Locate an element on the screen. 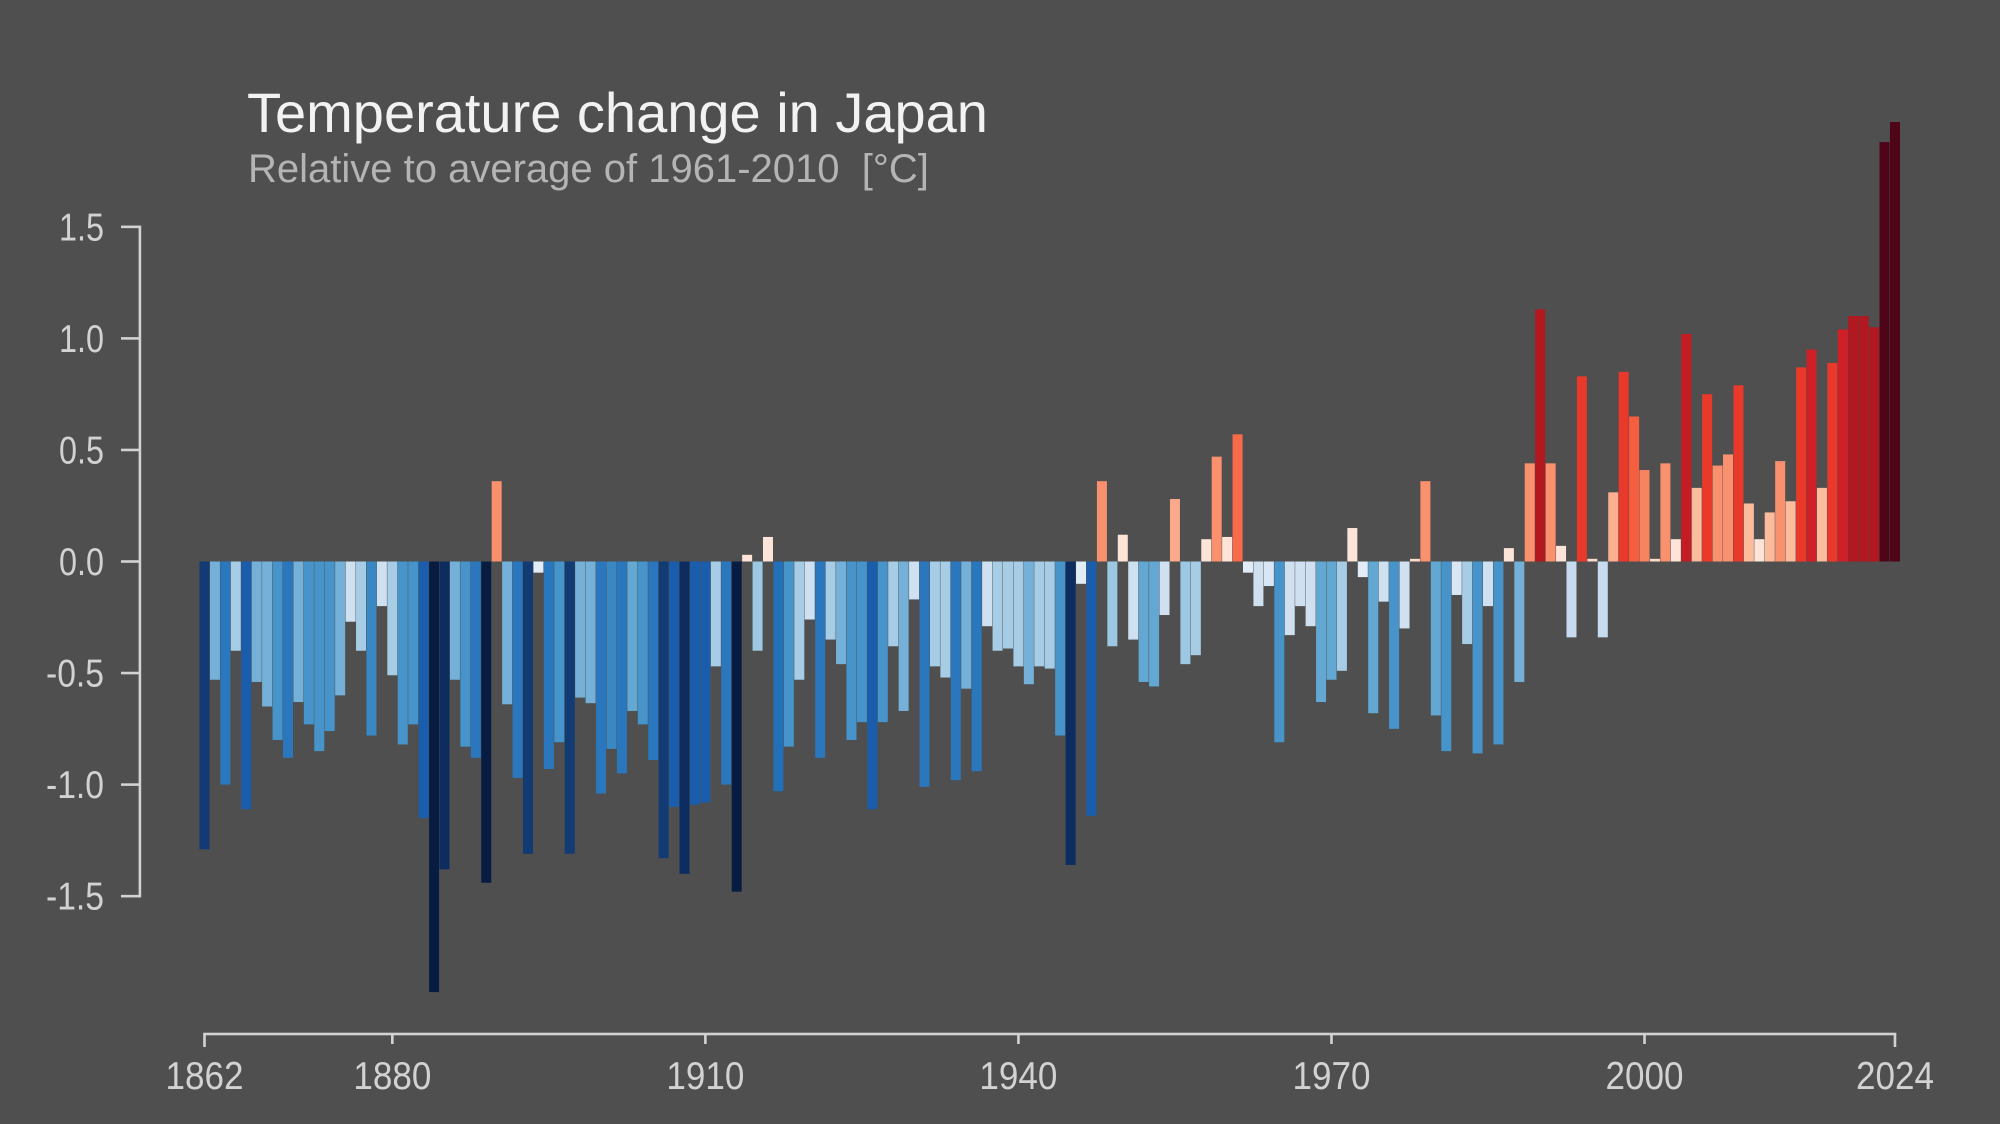 The width and height of the screenshot is (2000, 1124). svg-text: -1.5 is located at coordinates (75, 897).